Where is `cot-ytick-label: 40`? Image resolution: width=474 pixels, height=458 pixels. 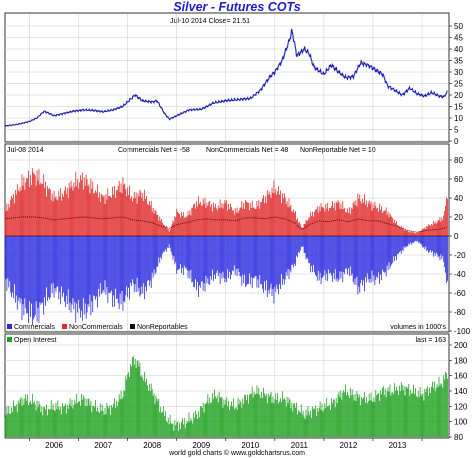
cot-ytick-label: 40 is located at coordinates (458, 198).